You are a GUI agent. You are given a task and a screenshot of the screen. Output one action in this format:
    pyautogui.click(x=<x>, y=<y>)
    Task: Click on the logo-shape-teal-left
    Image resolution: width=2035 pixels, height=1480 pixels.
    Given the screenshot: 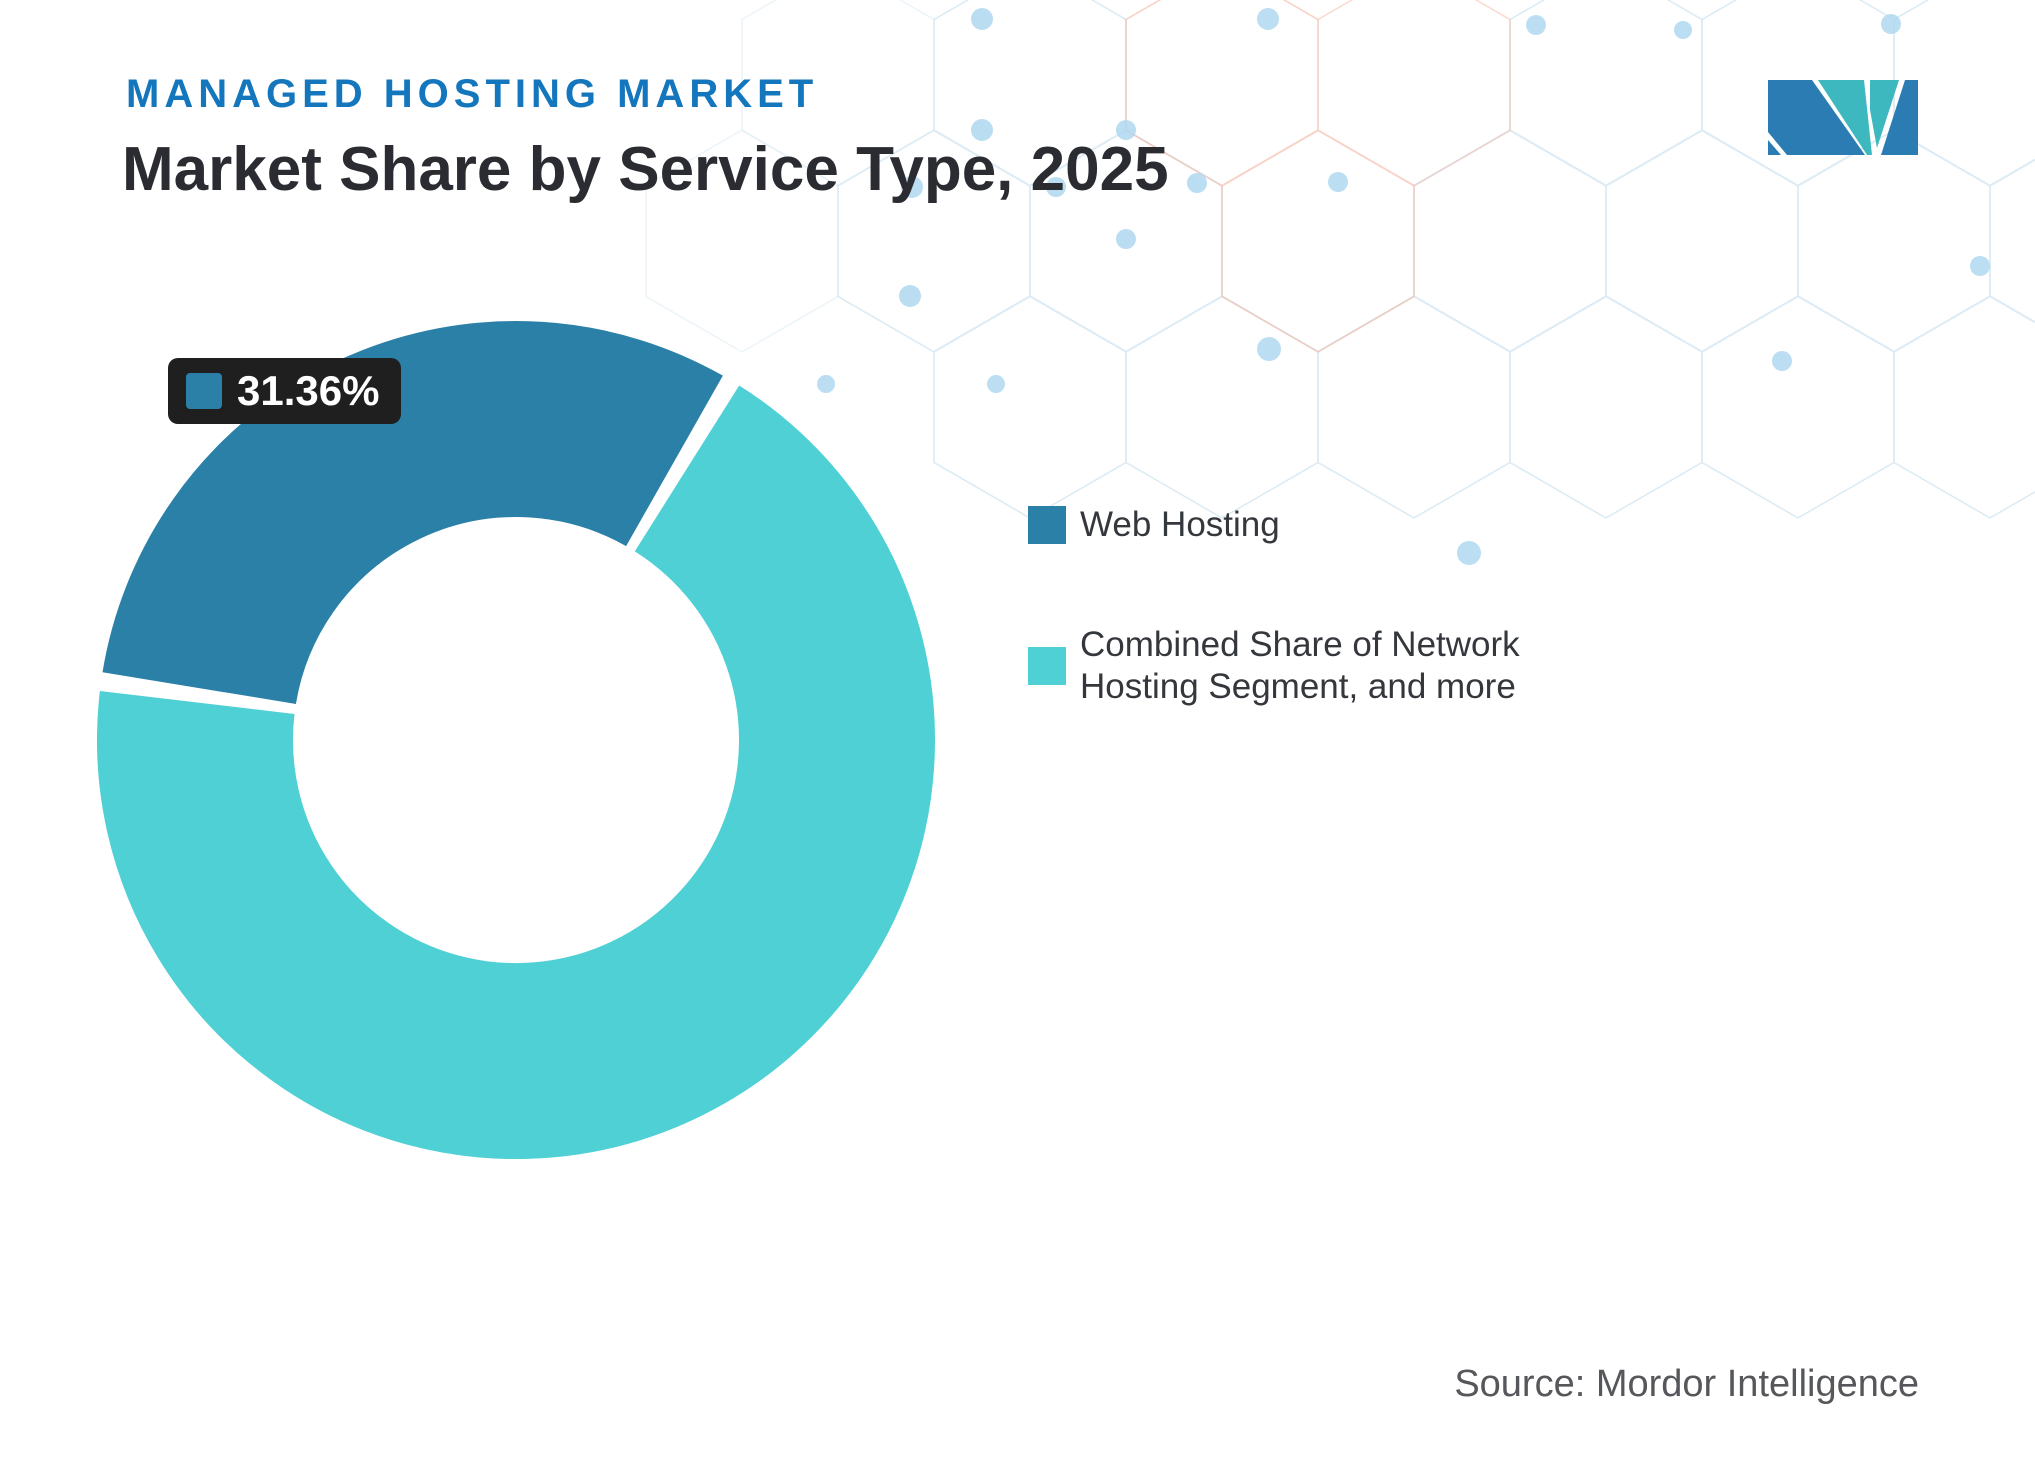 What is the action you would take?
    pyautogui.click(x=1845, y=117)
    